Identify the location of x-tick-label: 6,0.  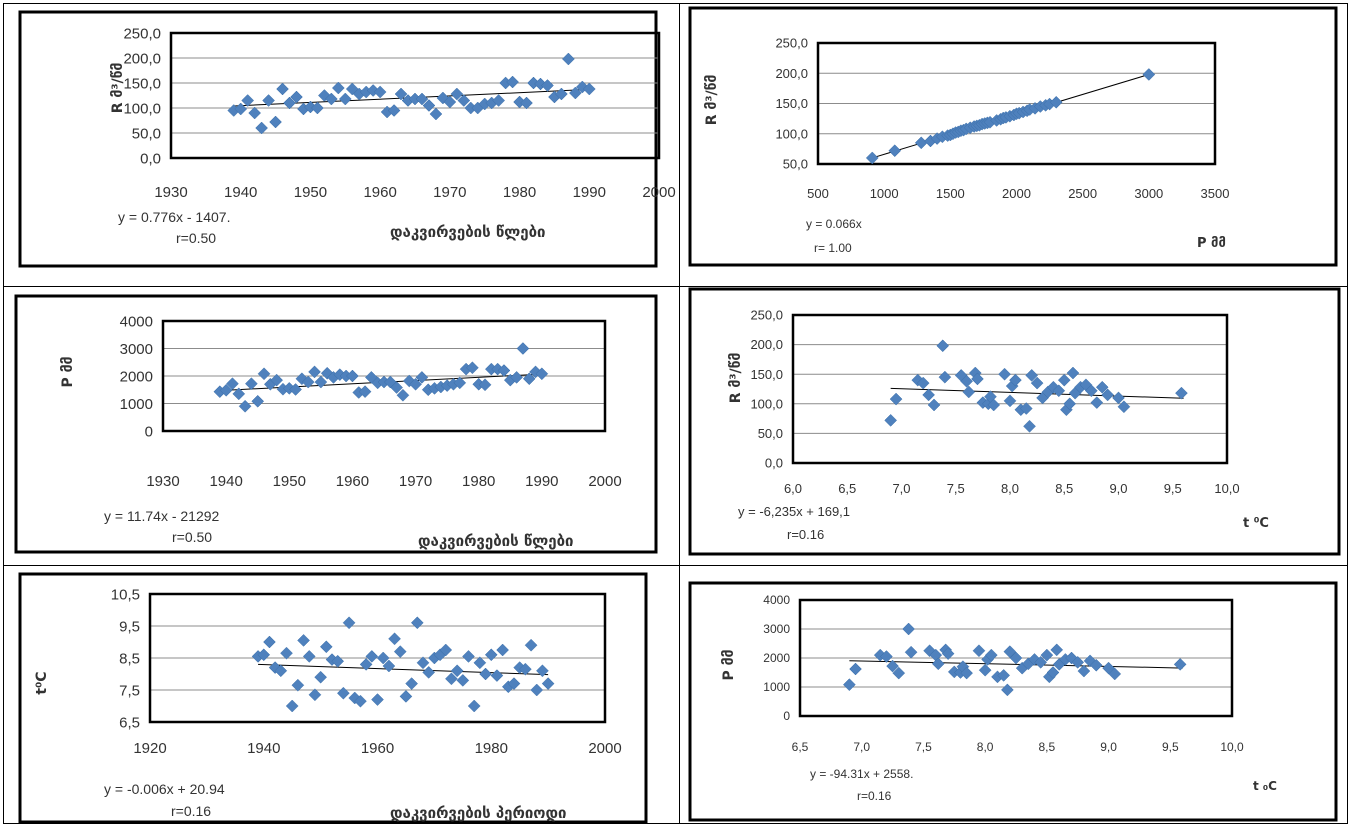
(793, 488).